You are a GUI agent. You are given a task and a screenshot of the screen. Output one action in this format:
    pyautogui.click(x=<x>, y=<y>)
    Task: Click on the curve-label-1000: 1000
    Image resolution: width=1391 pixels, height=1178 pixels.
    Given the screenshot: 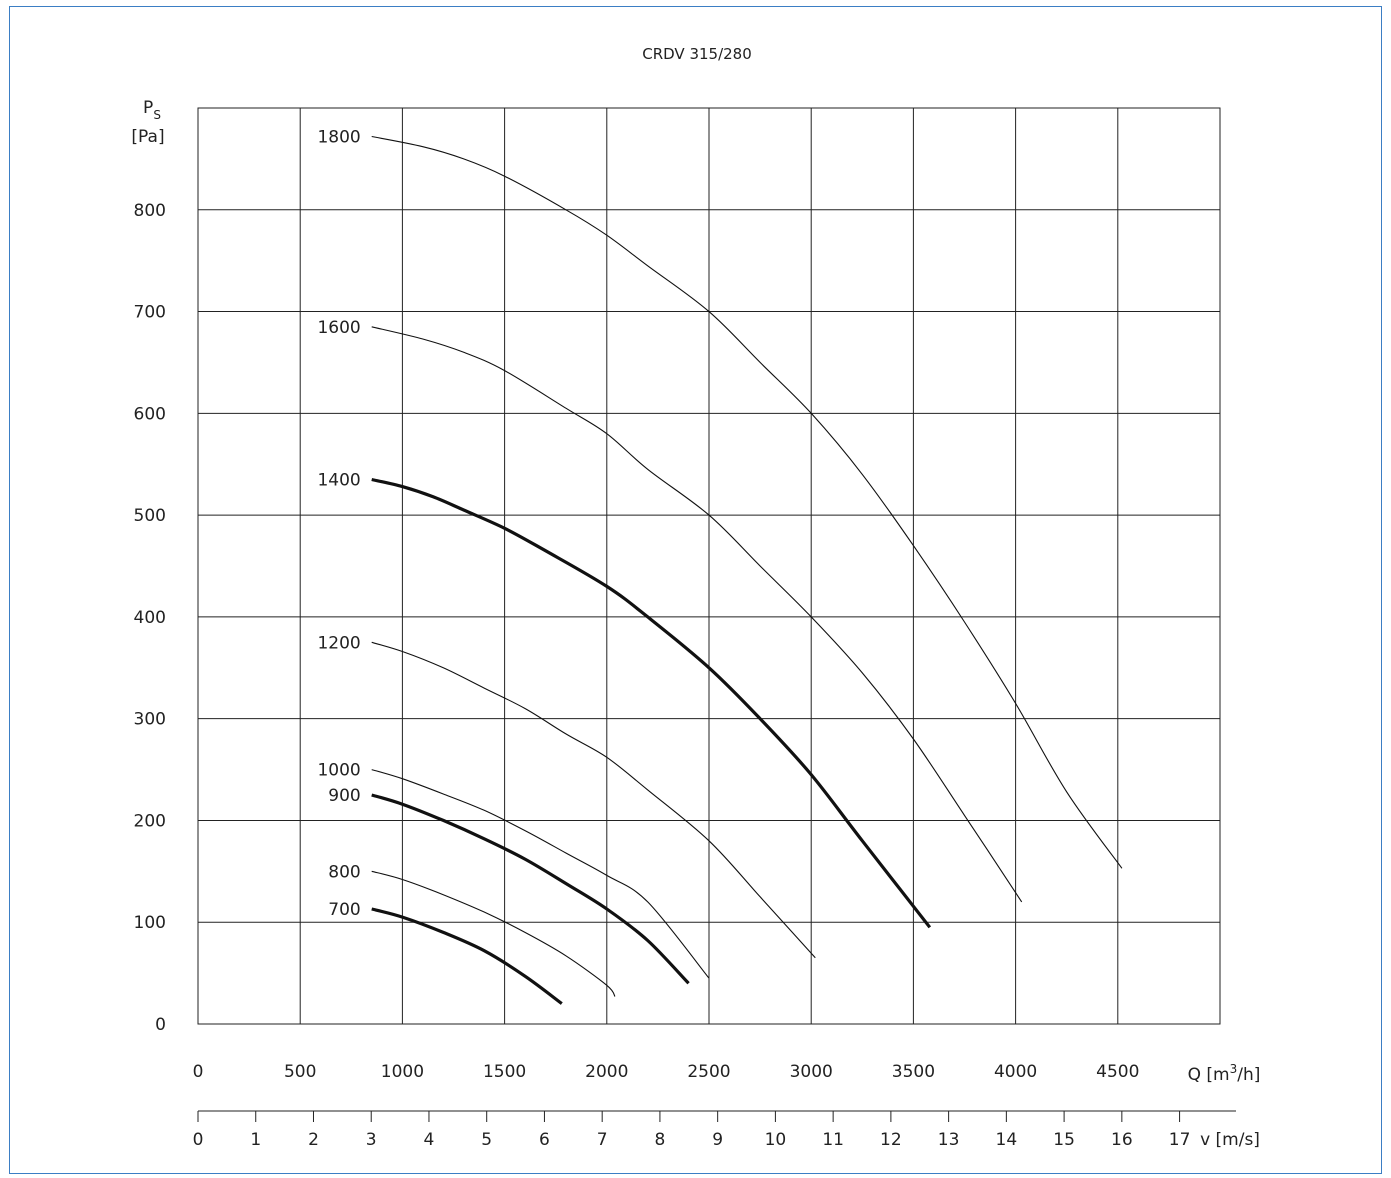 What is the action you would take?
    pyautogui.click(x=338, y=771)
    